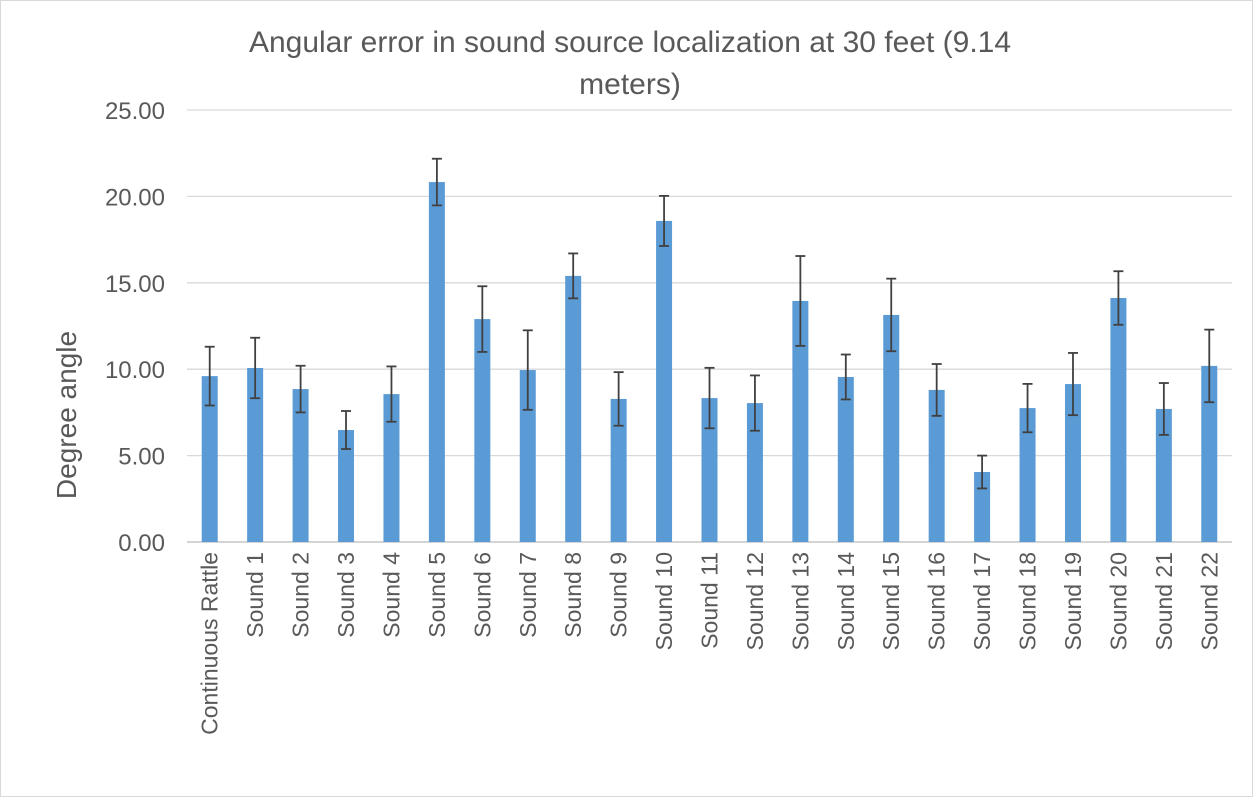 This screenshot has height=797, width=1253. What do you see at coordinates (66, 415) in the screenshot?
I see `y-axis-label: Degree angle` at bounding box center [66, 415].